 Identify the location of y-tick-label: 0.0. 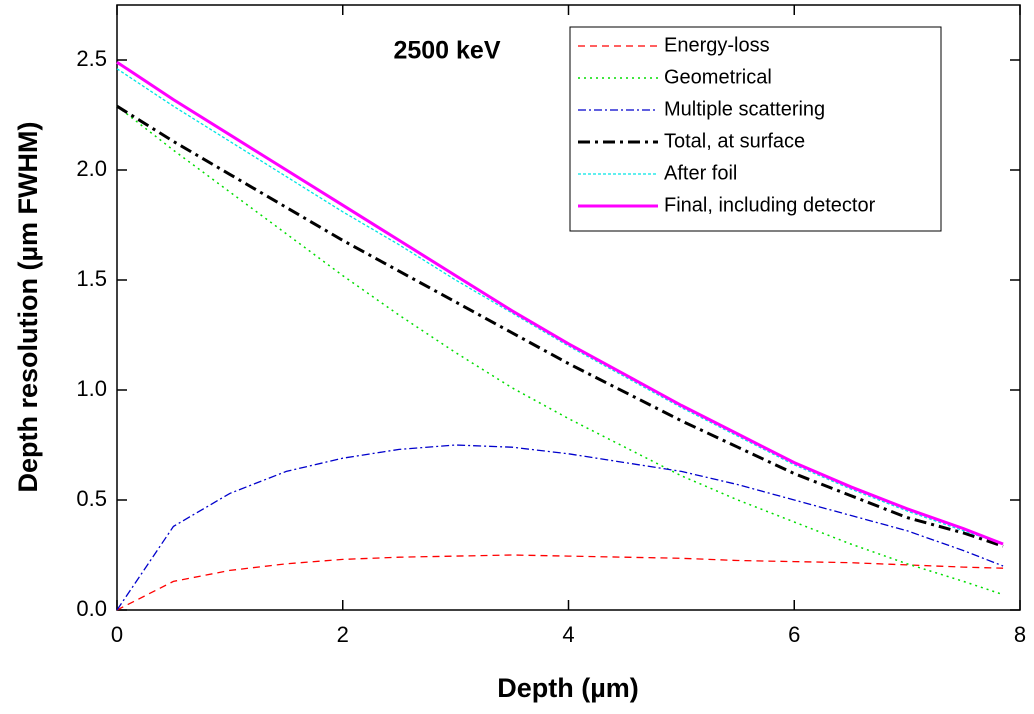
(91, 608).